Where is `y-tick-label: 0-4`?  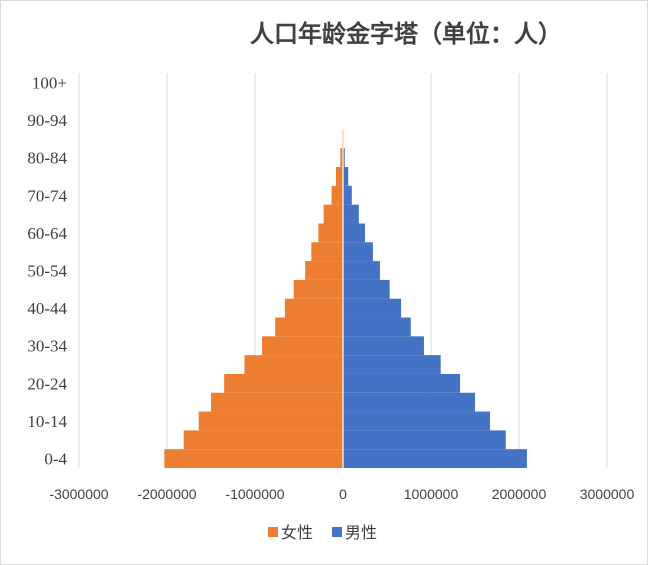 y-tick-label: 0-4 is located at coordinates (55, 459).